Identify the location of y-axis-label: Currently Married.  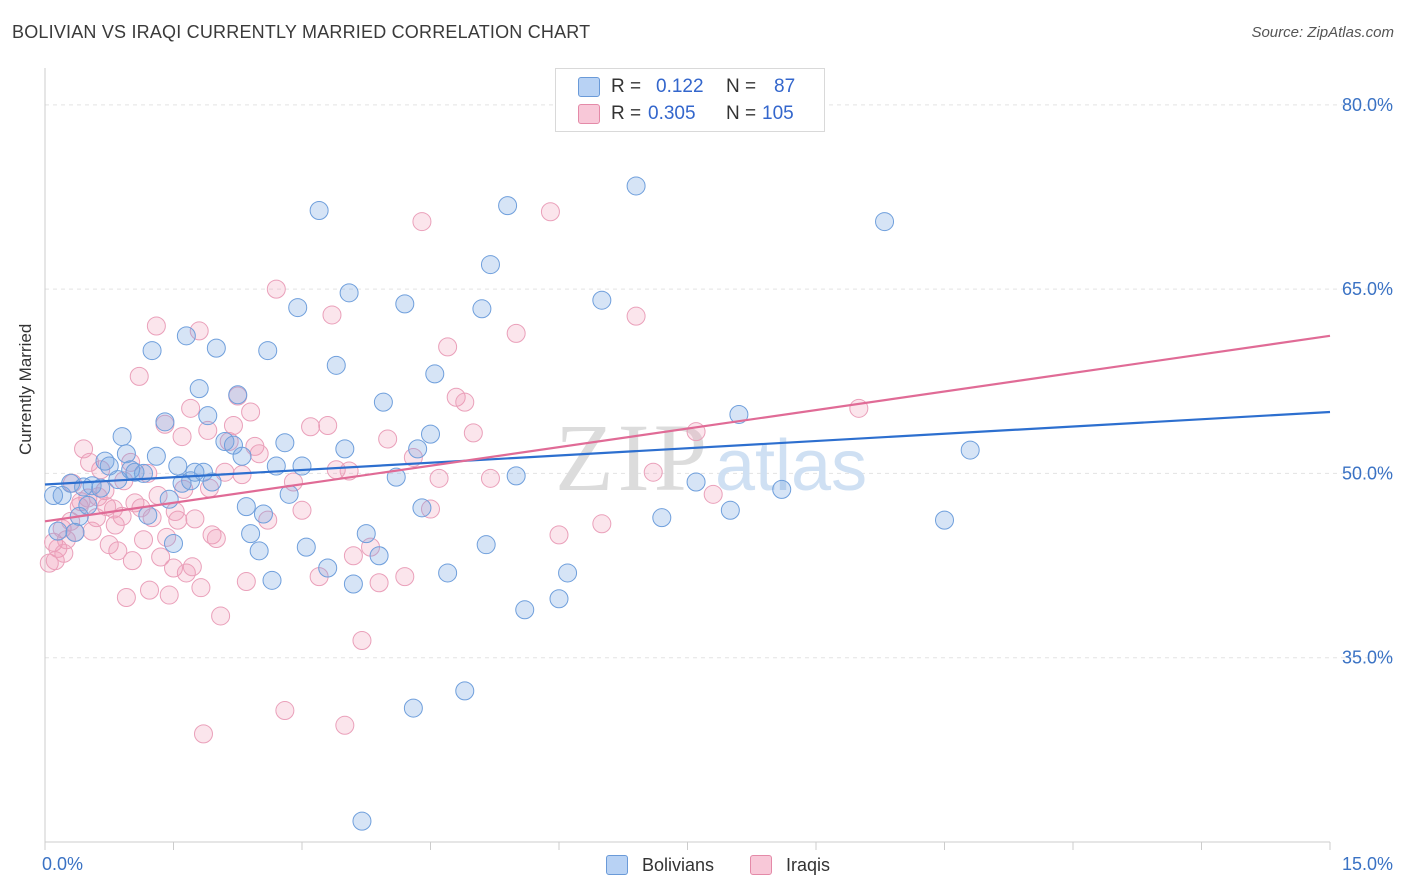
(25, 389).